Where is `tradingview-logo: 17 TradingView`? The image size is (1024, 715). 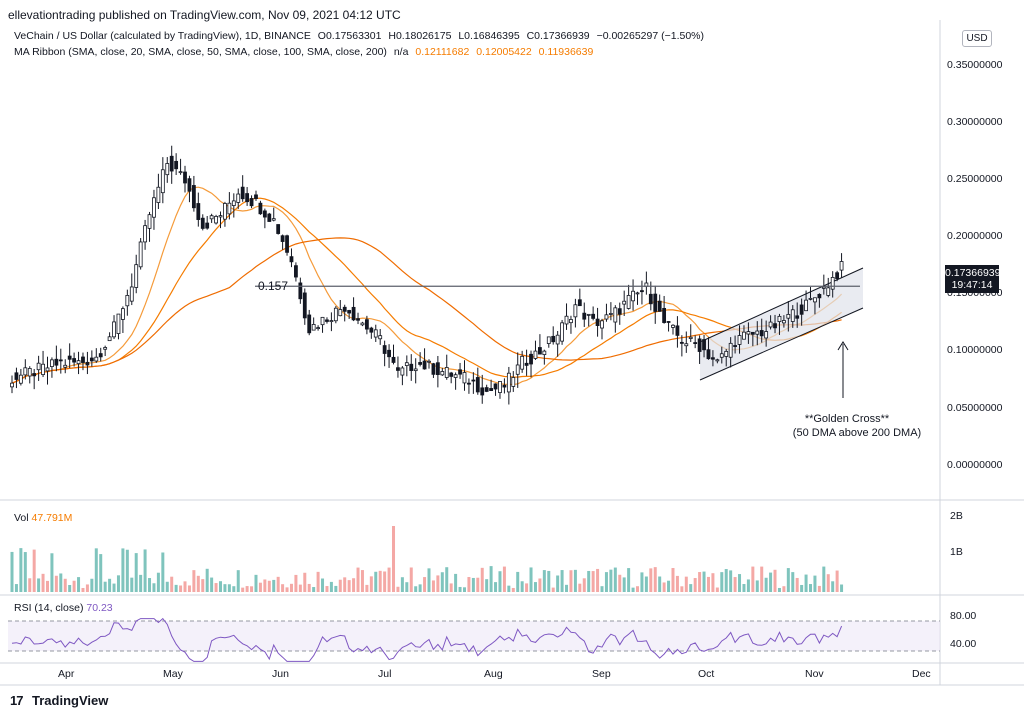 tradingview-logo: 17 TradingView is located at coordinates (59, 700).